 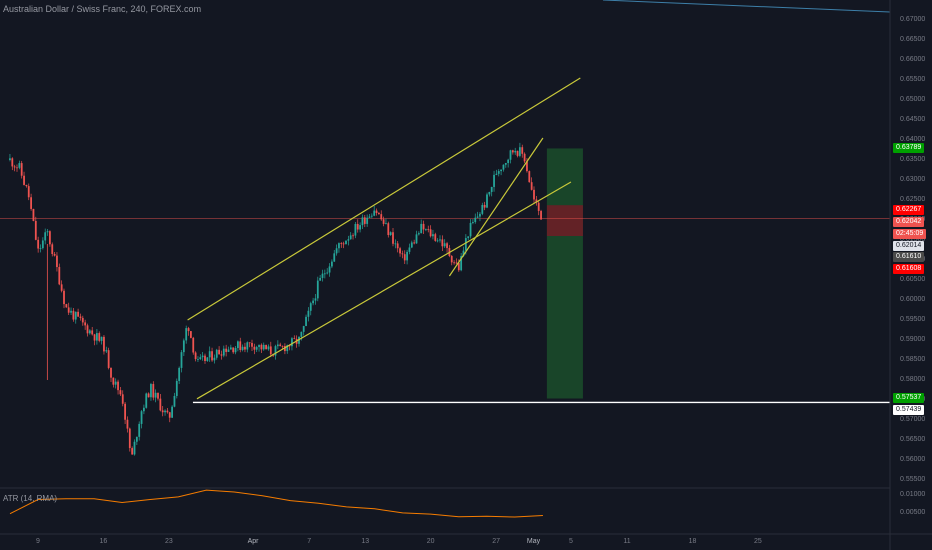 I want to click on time-tick-label: 20, so click(x=430, y=541).